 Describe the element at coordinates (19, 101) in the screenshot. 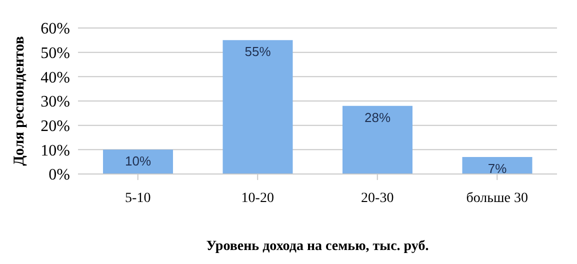

I see `y-axis-title: Доля респондентов` at that location.